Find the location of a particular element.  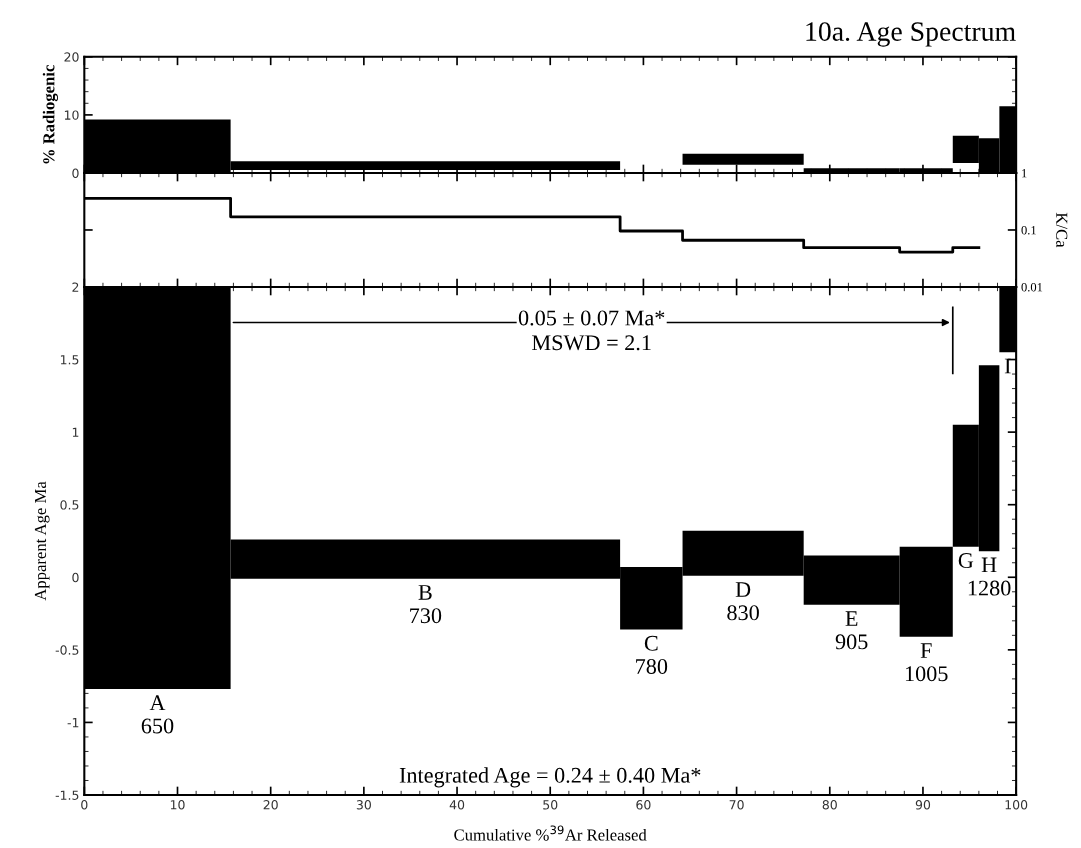

y-axis-title: Apparent Age Ma is located at coordinates (42, 541).